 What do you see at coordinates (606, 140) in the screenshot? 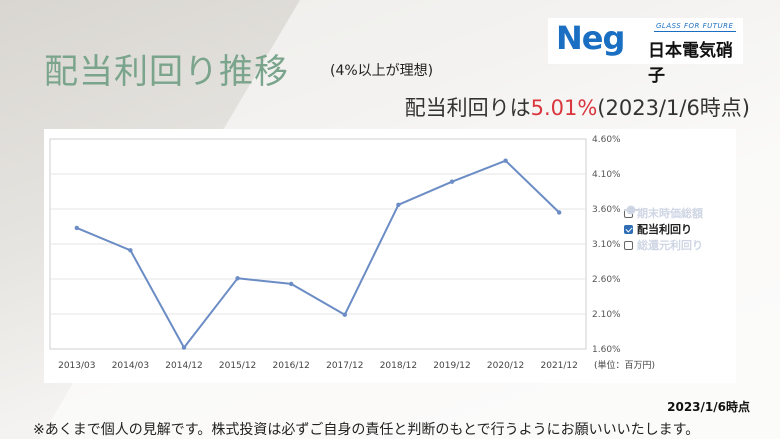
I see `y-tick-label: 4.60%` at bounding box center [606, 140].